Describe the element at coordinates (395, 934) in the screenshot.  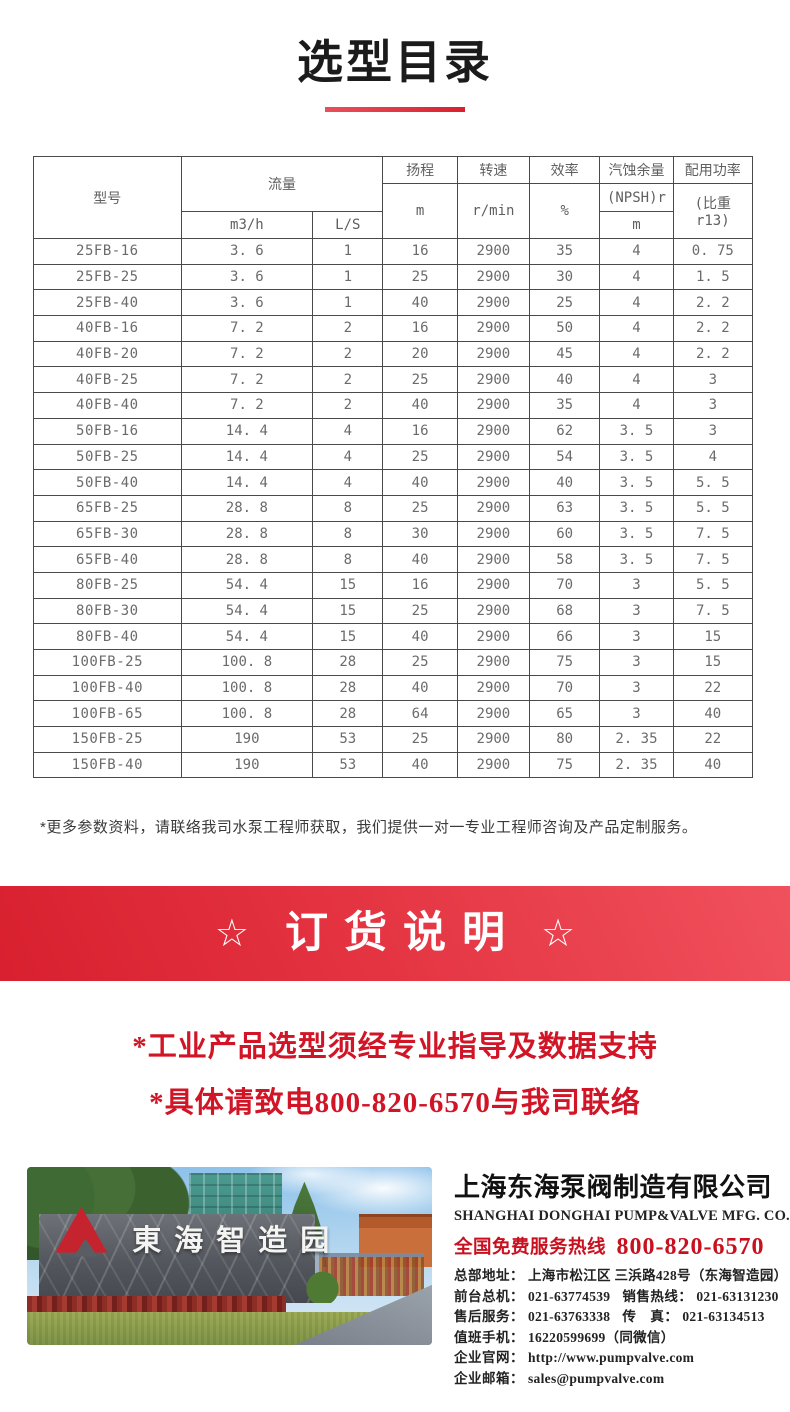
I see `order-banner: ☆ 订货说明 ☆` at that location.